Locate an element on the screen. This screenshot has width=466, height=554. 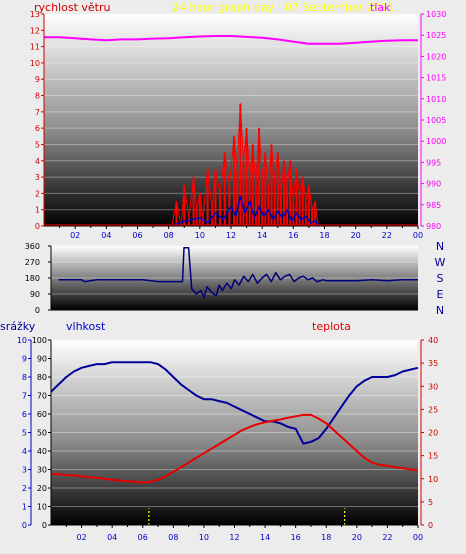
humidity-axis-title: vlhkost is located at coordinates (86, 326).